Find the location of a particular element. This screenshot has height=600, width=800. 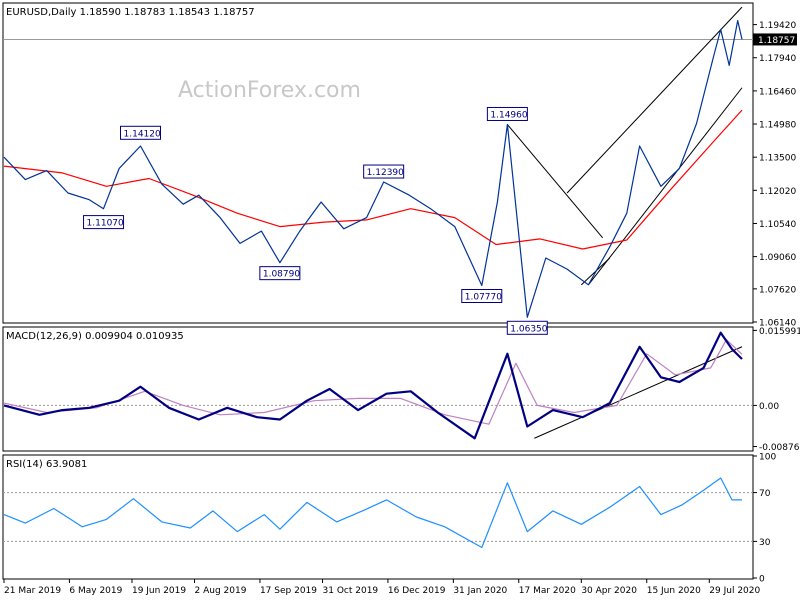

x-tick-label: 17 Sep 2019 is located at coordinates (288, 591).